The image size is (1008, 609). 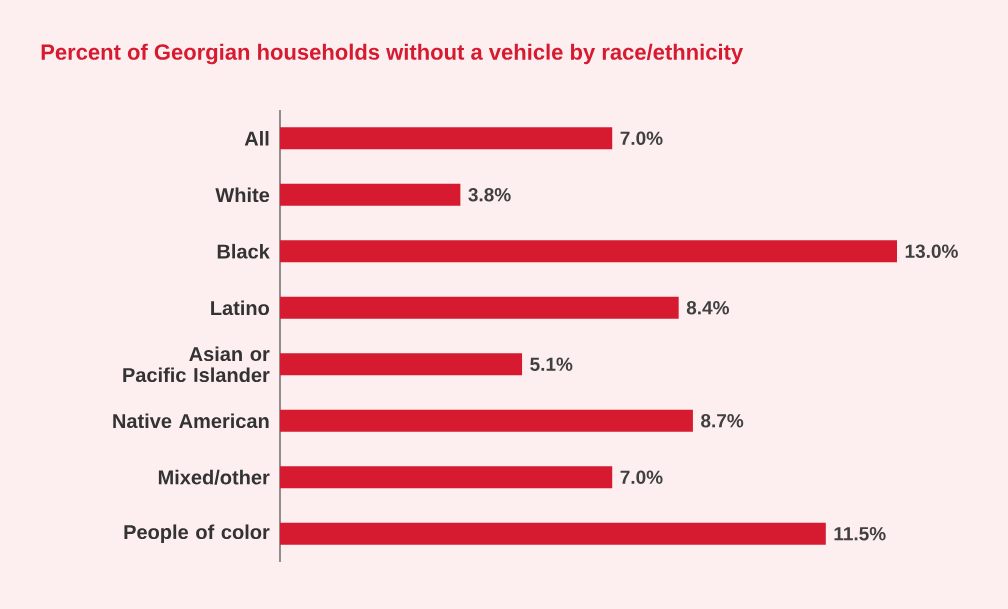 I want to click on y-tick-label: Asian or Pacific Islander, so click(x=196, y=364).